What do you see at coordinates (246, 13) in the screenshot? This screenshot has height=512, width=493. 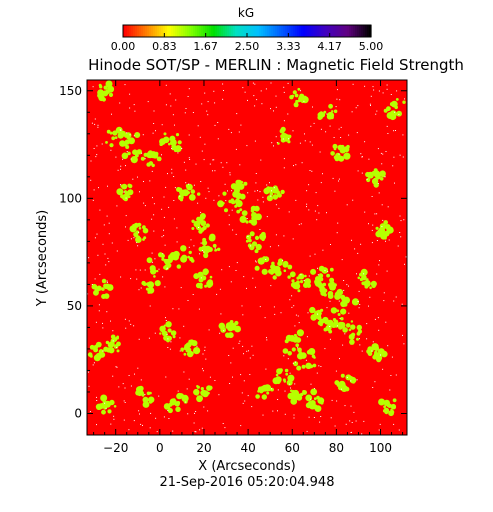 I see `colorbar-label: kG` at bounding box center [246, 13].